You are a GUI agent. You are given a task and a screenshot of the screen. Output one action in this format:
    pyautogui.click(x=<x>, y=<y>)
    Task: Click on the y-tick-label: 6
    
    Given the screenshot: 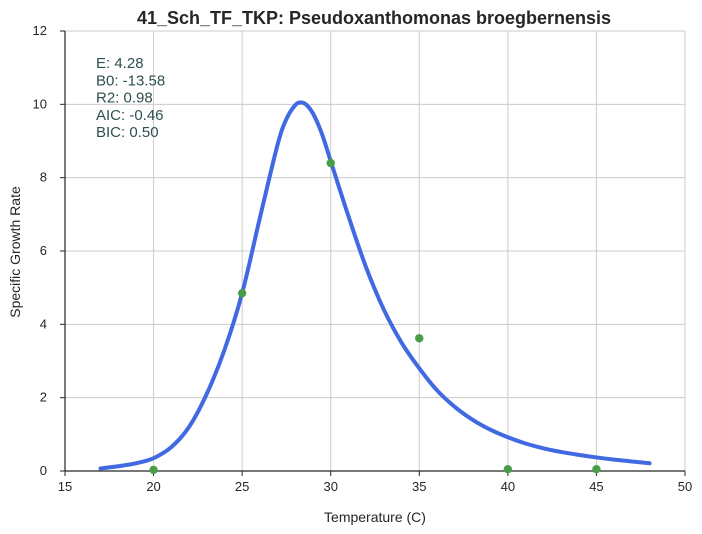 What is the action you would take?
    pyautogui.click(x=43, y=250)
    